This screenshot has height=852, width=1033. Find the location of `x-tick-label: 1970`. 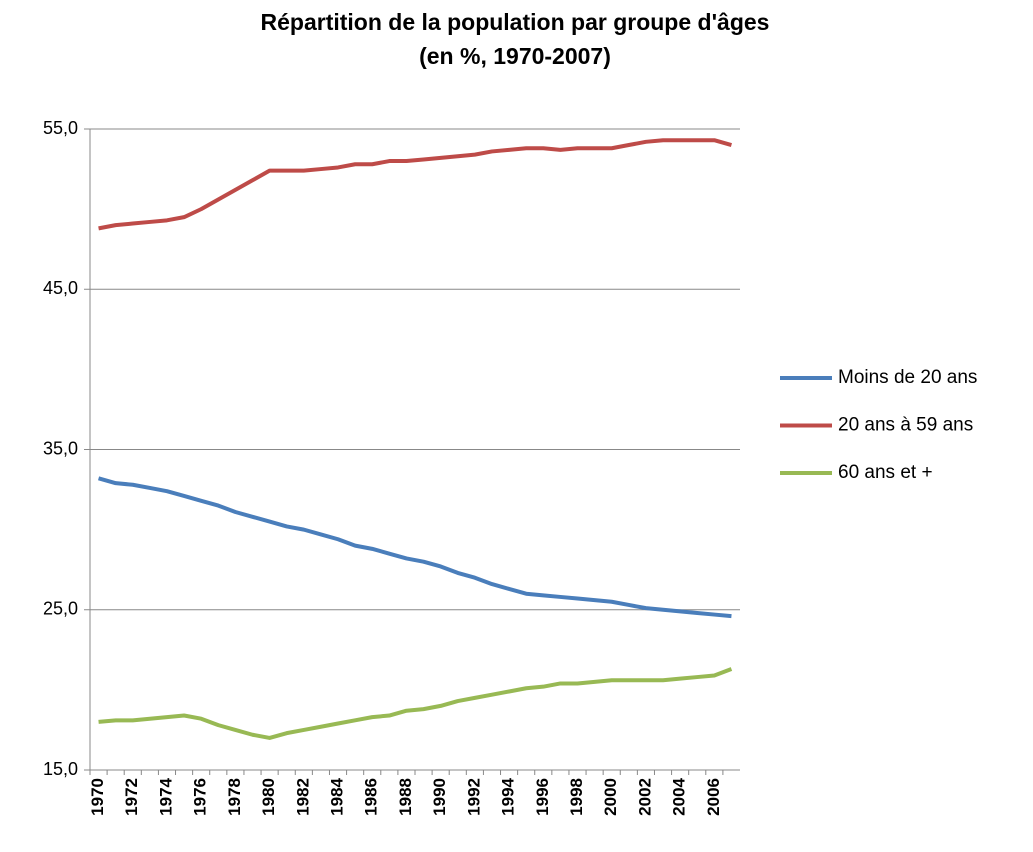

x-tick-label: 1970 is located at coordinates (97, 797).